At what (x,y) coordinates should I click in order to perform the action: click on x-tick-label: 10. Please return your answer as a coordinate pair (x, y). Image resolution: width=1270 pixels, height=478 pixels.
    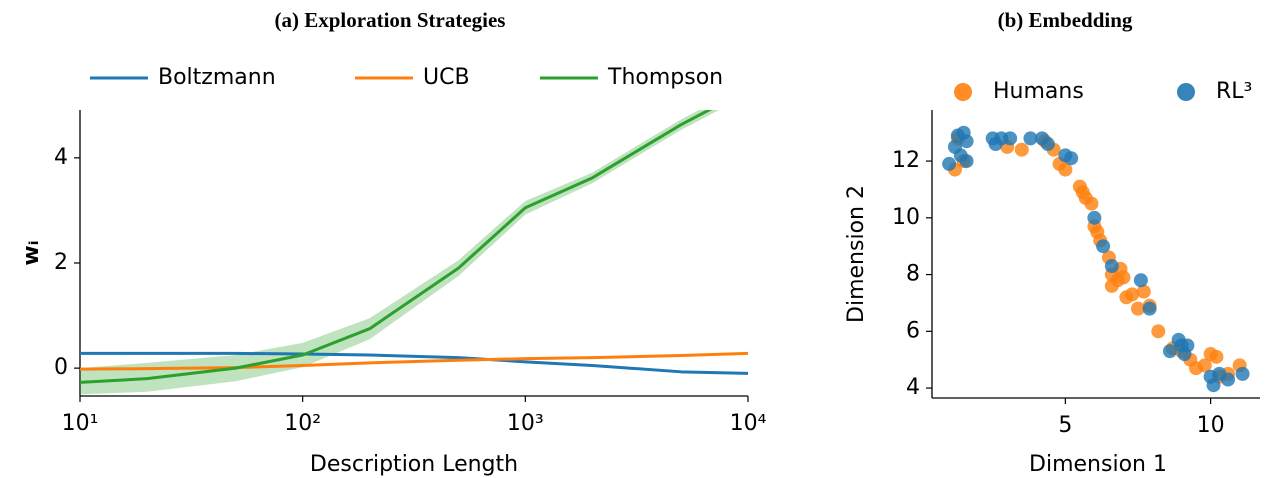
    Looking at the image, I should click on (1211, 425).